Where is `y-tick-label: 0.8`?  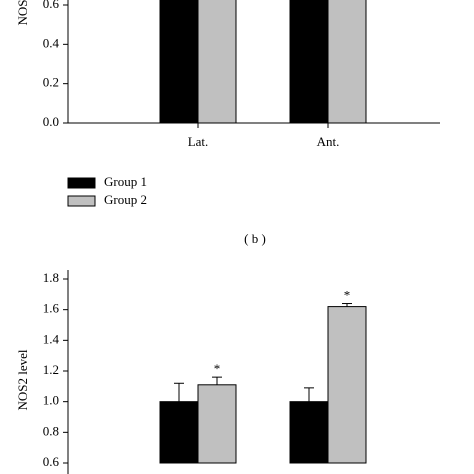
y-tick-label: 0.8 is located at coordinates (51, 430).